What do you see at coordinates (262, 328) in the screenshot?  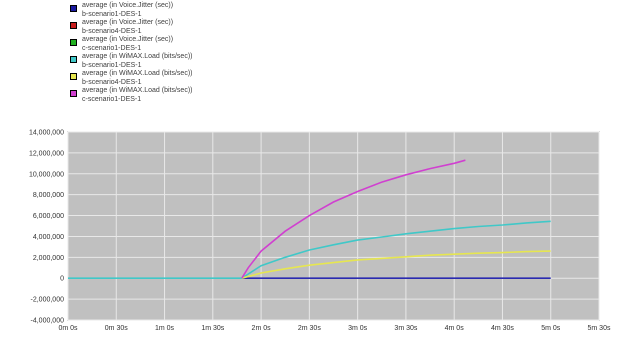 I see `x-tick-label: 2m 0s` at bounding box center [262, 328].